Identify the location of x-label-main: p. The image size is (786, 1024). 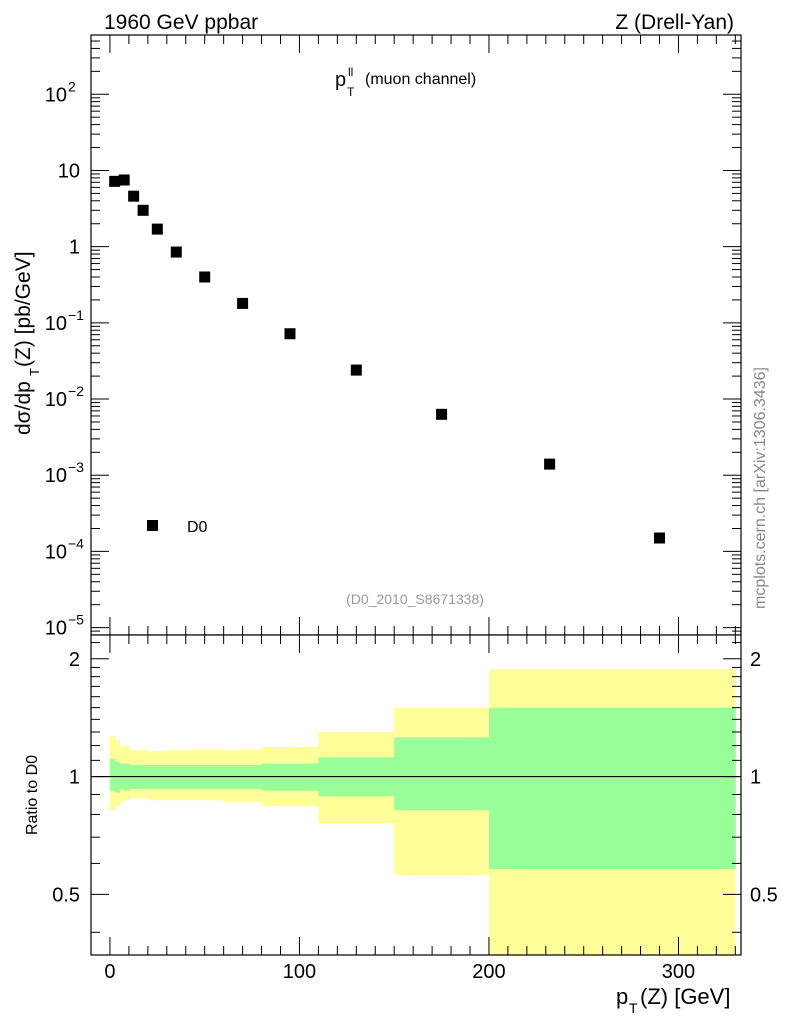
(622, 996).